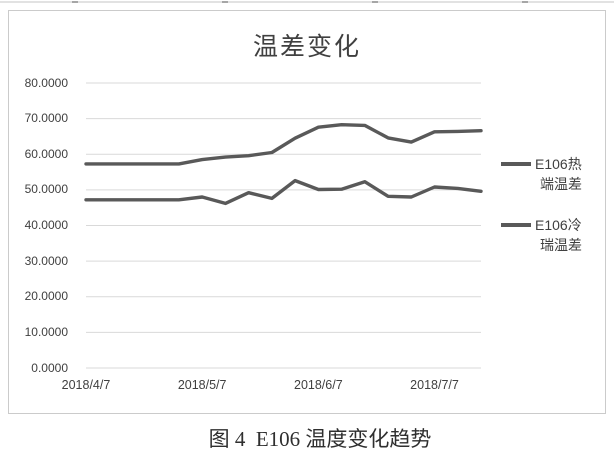  What do you see at coordinates (283, 192) in the screenshot?
I see `series-line-cold` at bounding box center [283, 192].